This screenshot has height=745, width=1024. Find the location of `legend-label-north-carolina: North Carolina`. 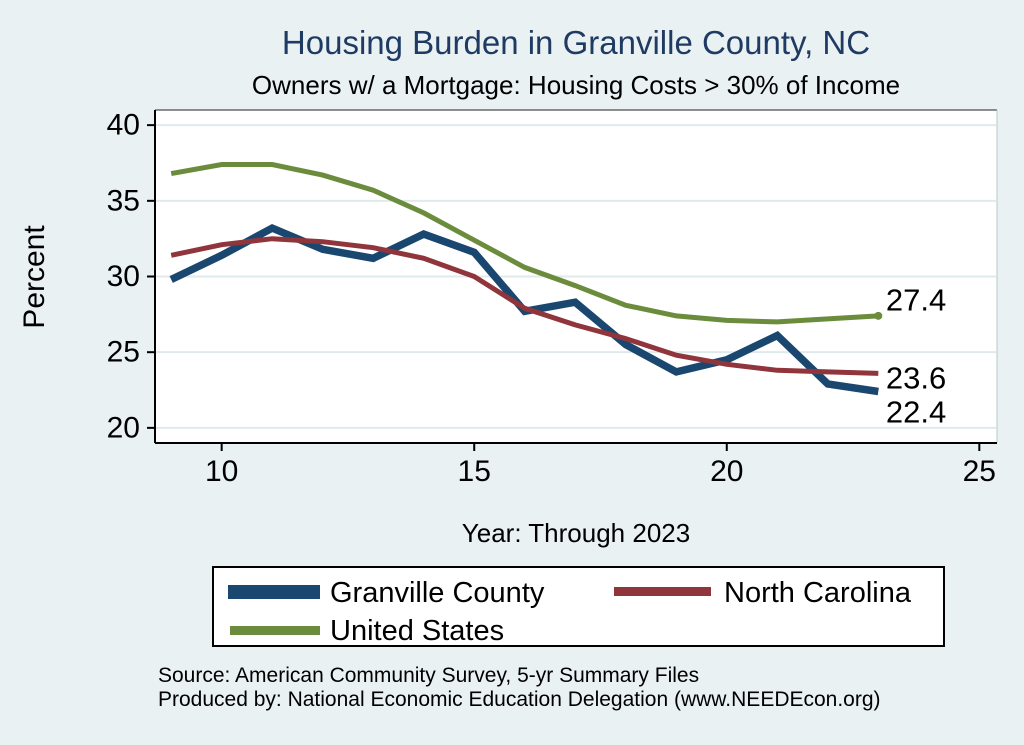

legend-label-north-carolina: North Carolina is located at coordinates (817, 593).